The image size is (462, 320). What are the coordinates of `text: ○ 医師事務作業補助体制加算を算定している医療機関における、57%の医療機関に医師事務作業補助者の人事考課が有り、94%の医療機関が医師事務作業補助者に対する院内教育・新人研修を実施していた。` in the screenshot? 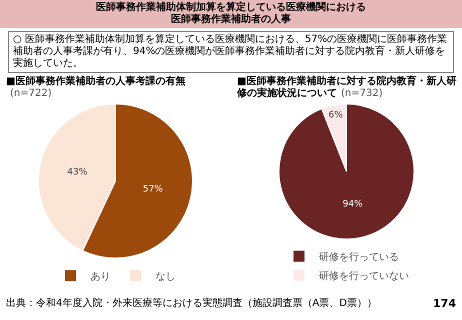 It's located at (231, 52).